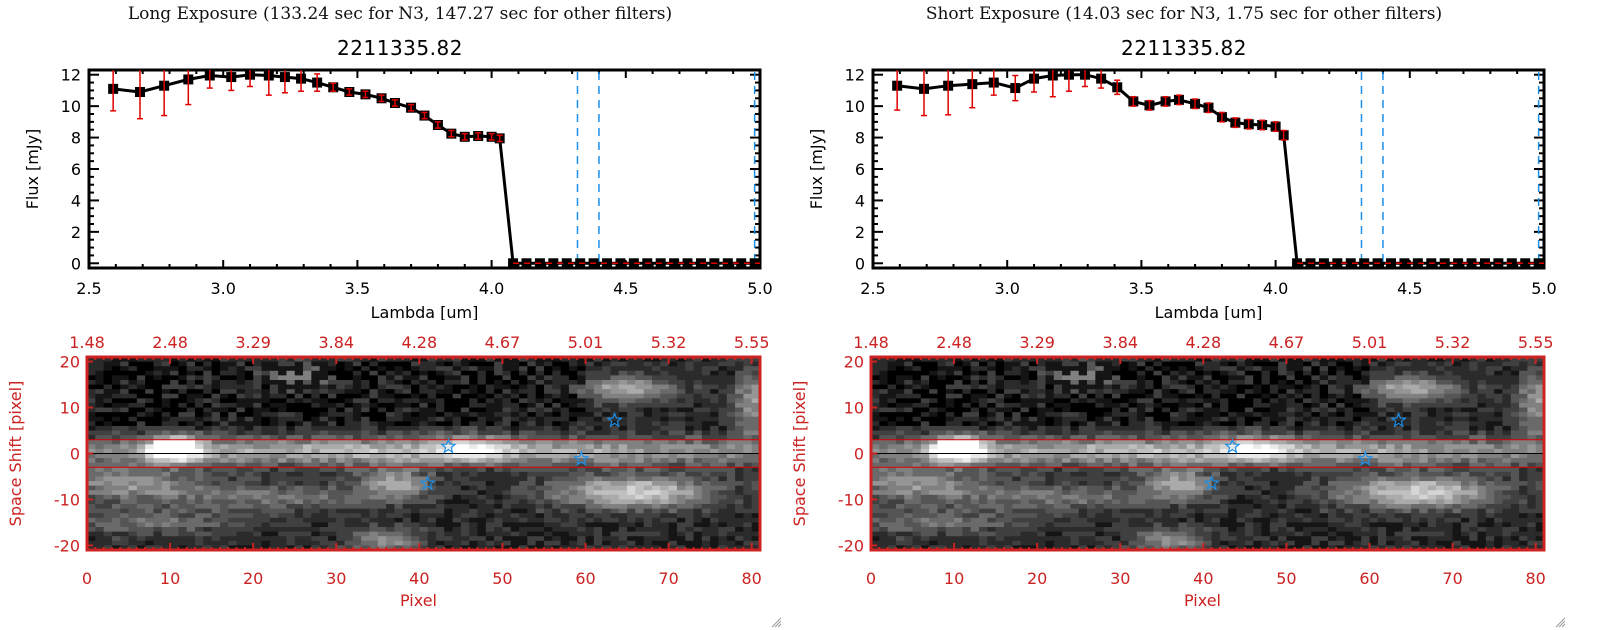 This screenshot has height=630, width=1600. Describe the element at coordinates (816, 169) in the screenshot. I see `y-axis-label: Flux [mJy]` at that location.